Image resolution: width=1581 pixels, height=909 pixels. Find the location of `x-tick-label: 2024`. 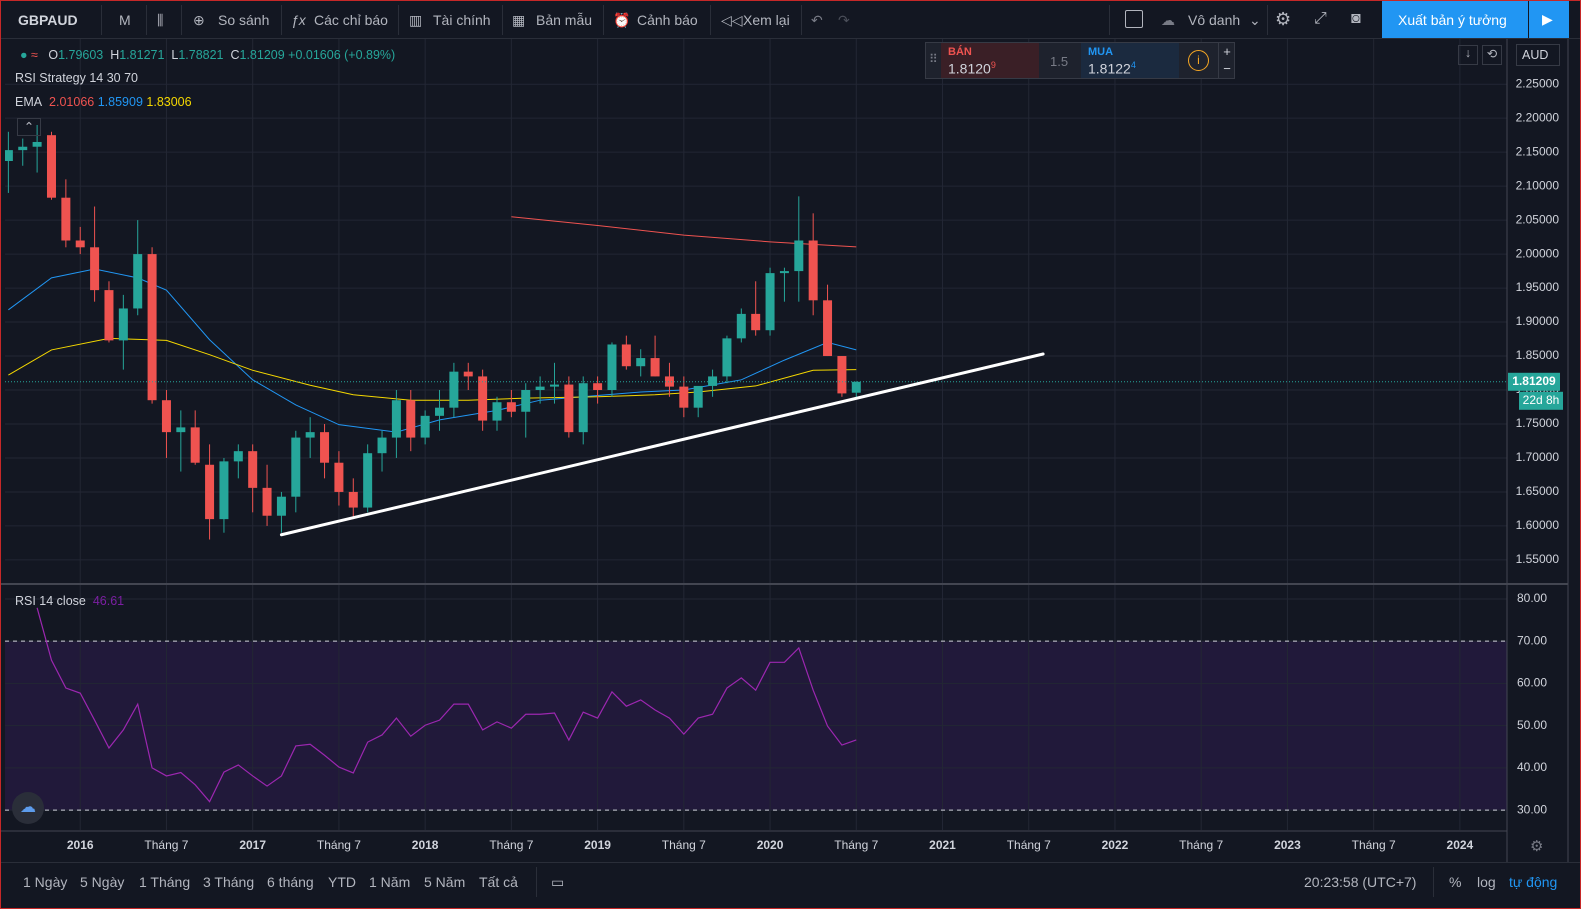

x-tick-label: 2024 is located at coordinates (1460, 845).